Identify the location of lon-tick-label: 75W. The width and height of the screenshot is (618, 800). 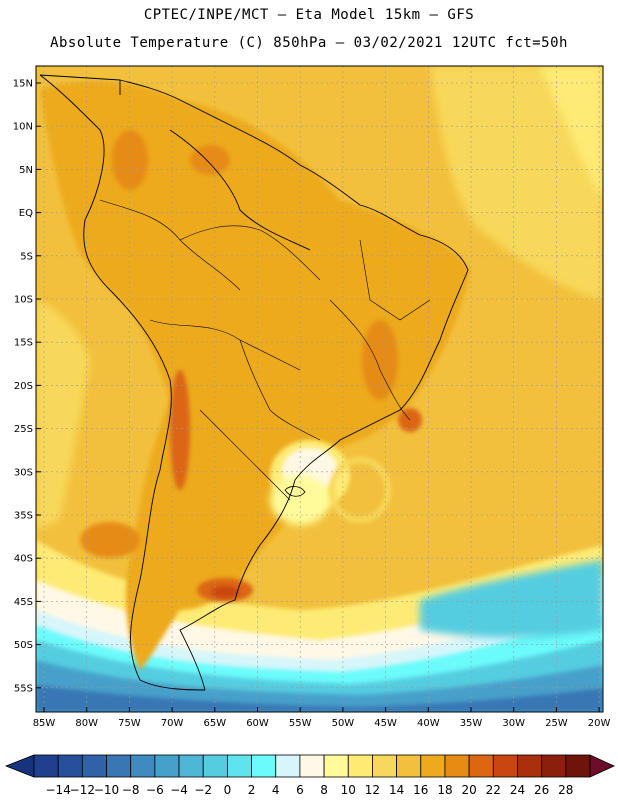
(129, 723).